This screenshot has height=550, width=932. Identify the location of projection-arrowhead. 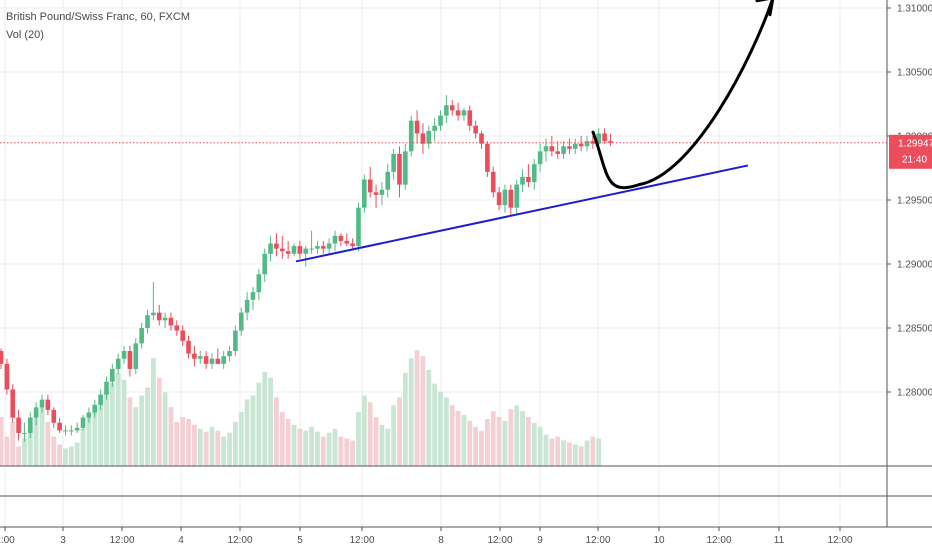
(765, 8).